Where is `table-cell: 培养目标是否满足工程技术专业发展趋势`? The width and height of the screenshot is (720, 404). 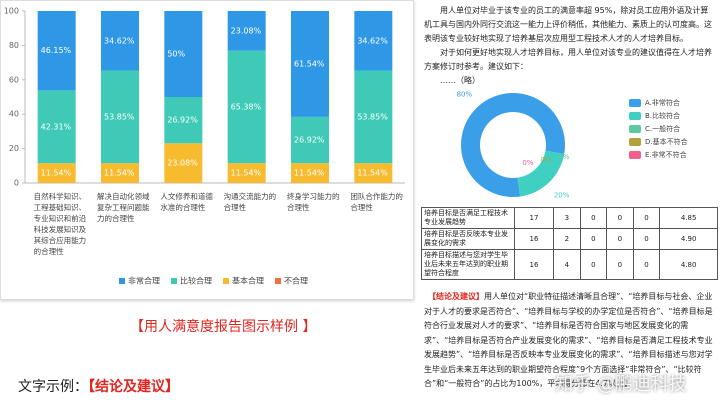 table-cell: 培养目标是否满足工程技术专业发展趋势 is located at coordinates (468, 218).